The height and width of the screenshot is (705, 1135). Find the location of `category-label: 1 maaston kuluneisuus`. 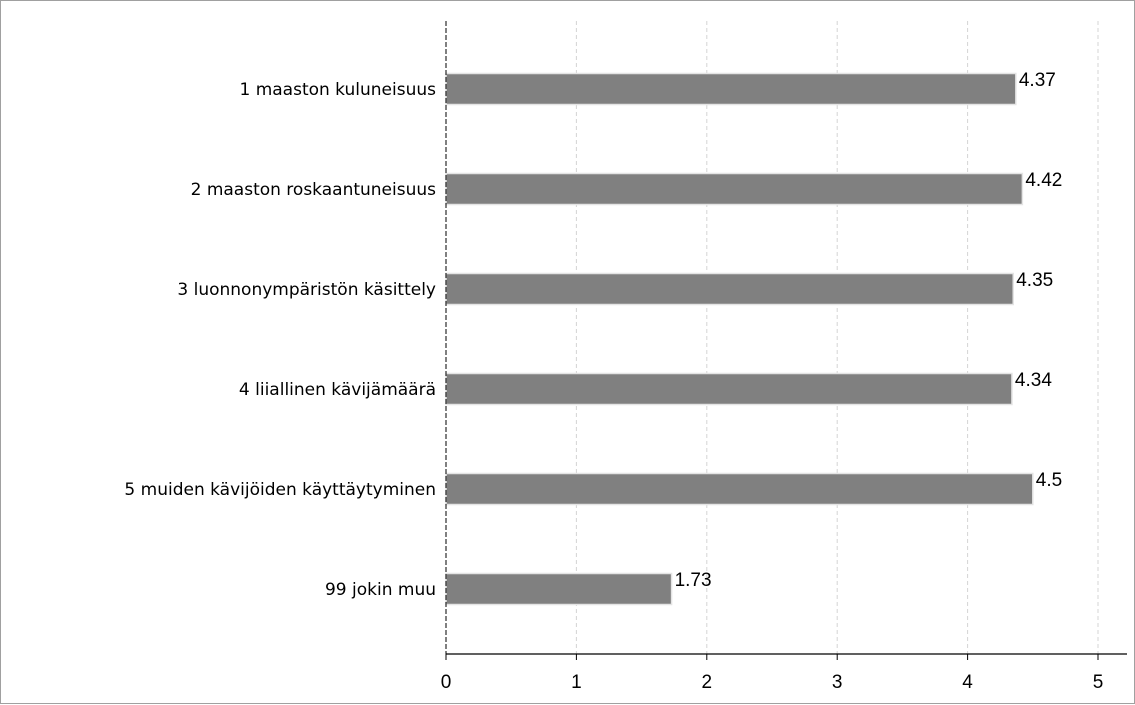

category-label: 1 maaston kuluneisuus is located at coordinates (337, 90).